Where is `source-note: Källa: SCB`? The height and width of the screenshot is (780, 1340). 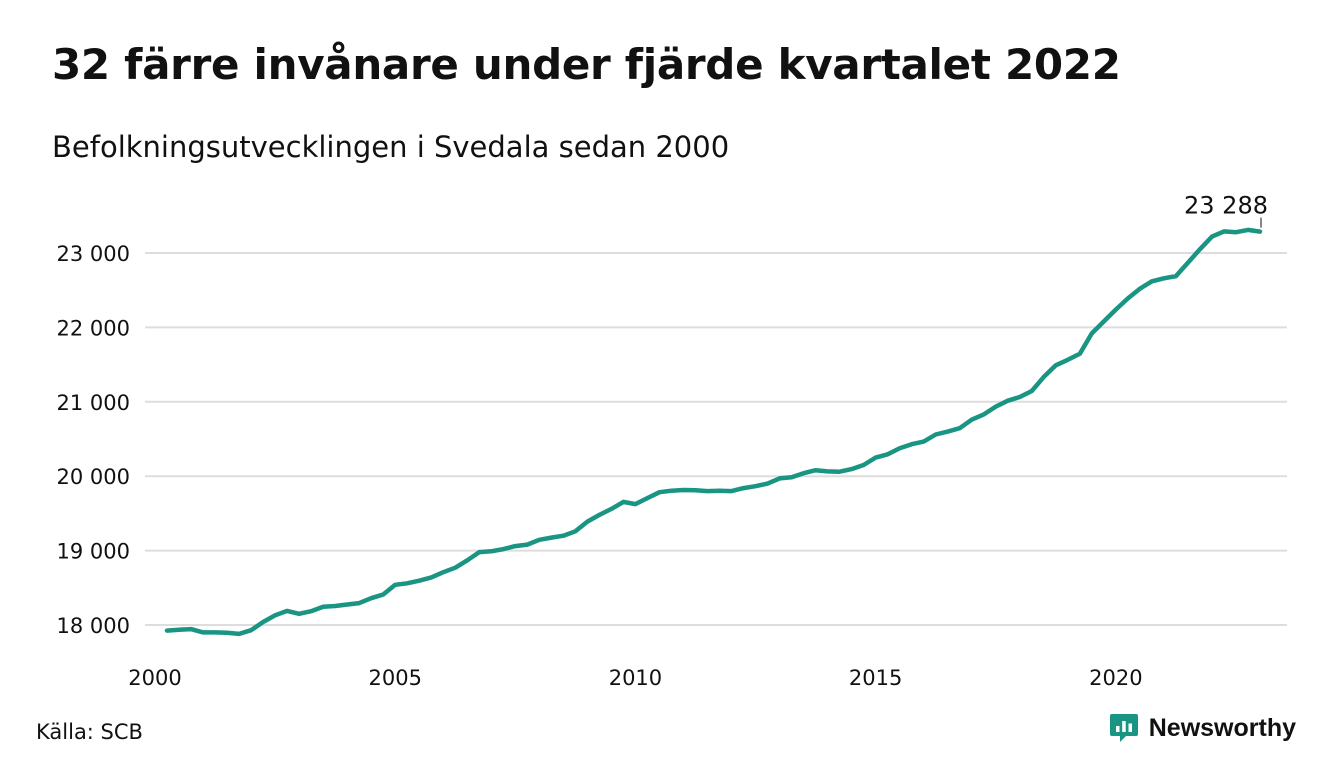
source-note: Källa: SCB is located at coordinates (89, 732).